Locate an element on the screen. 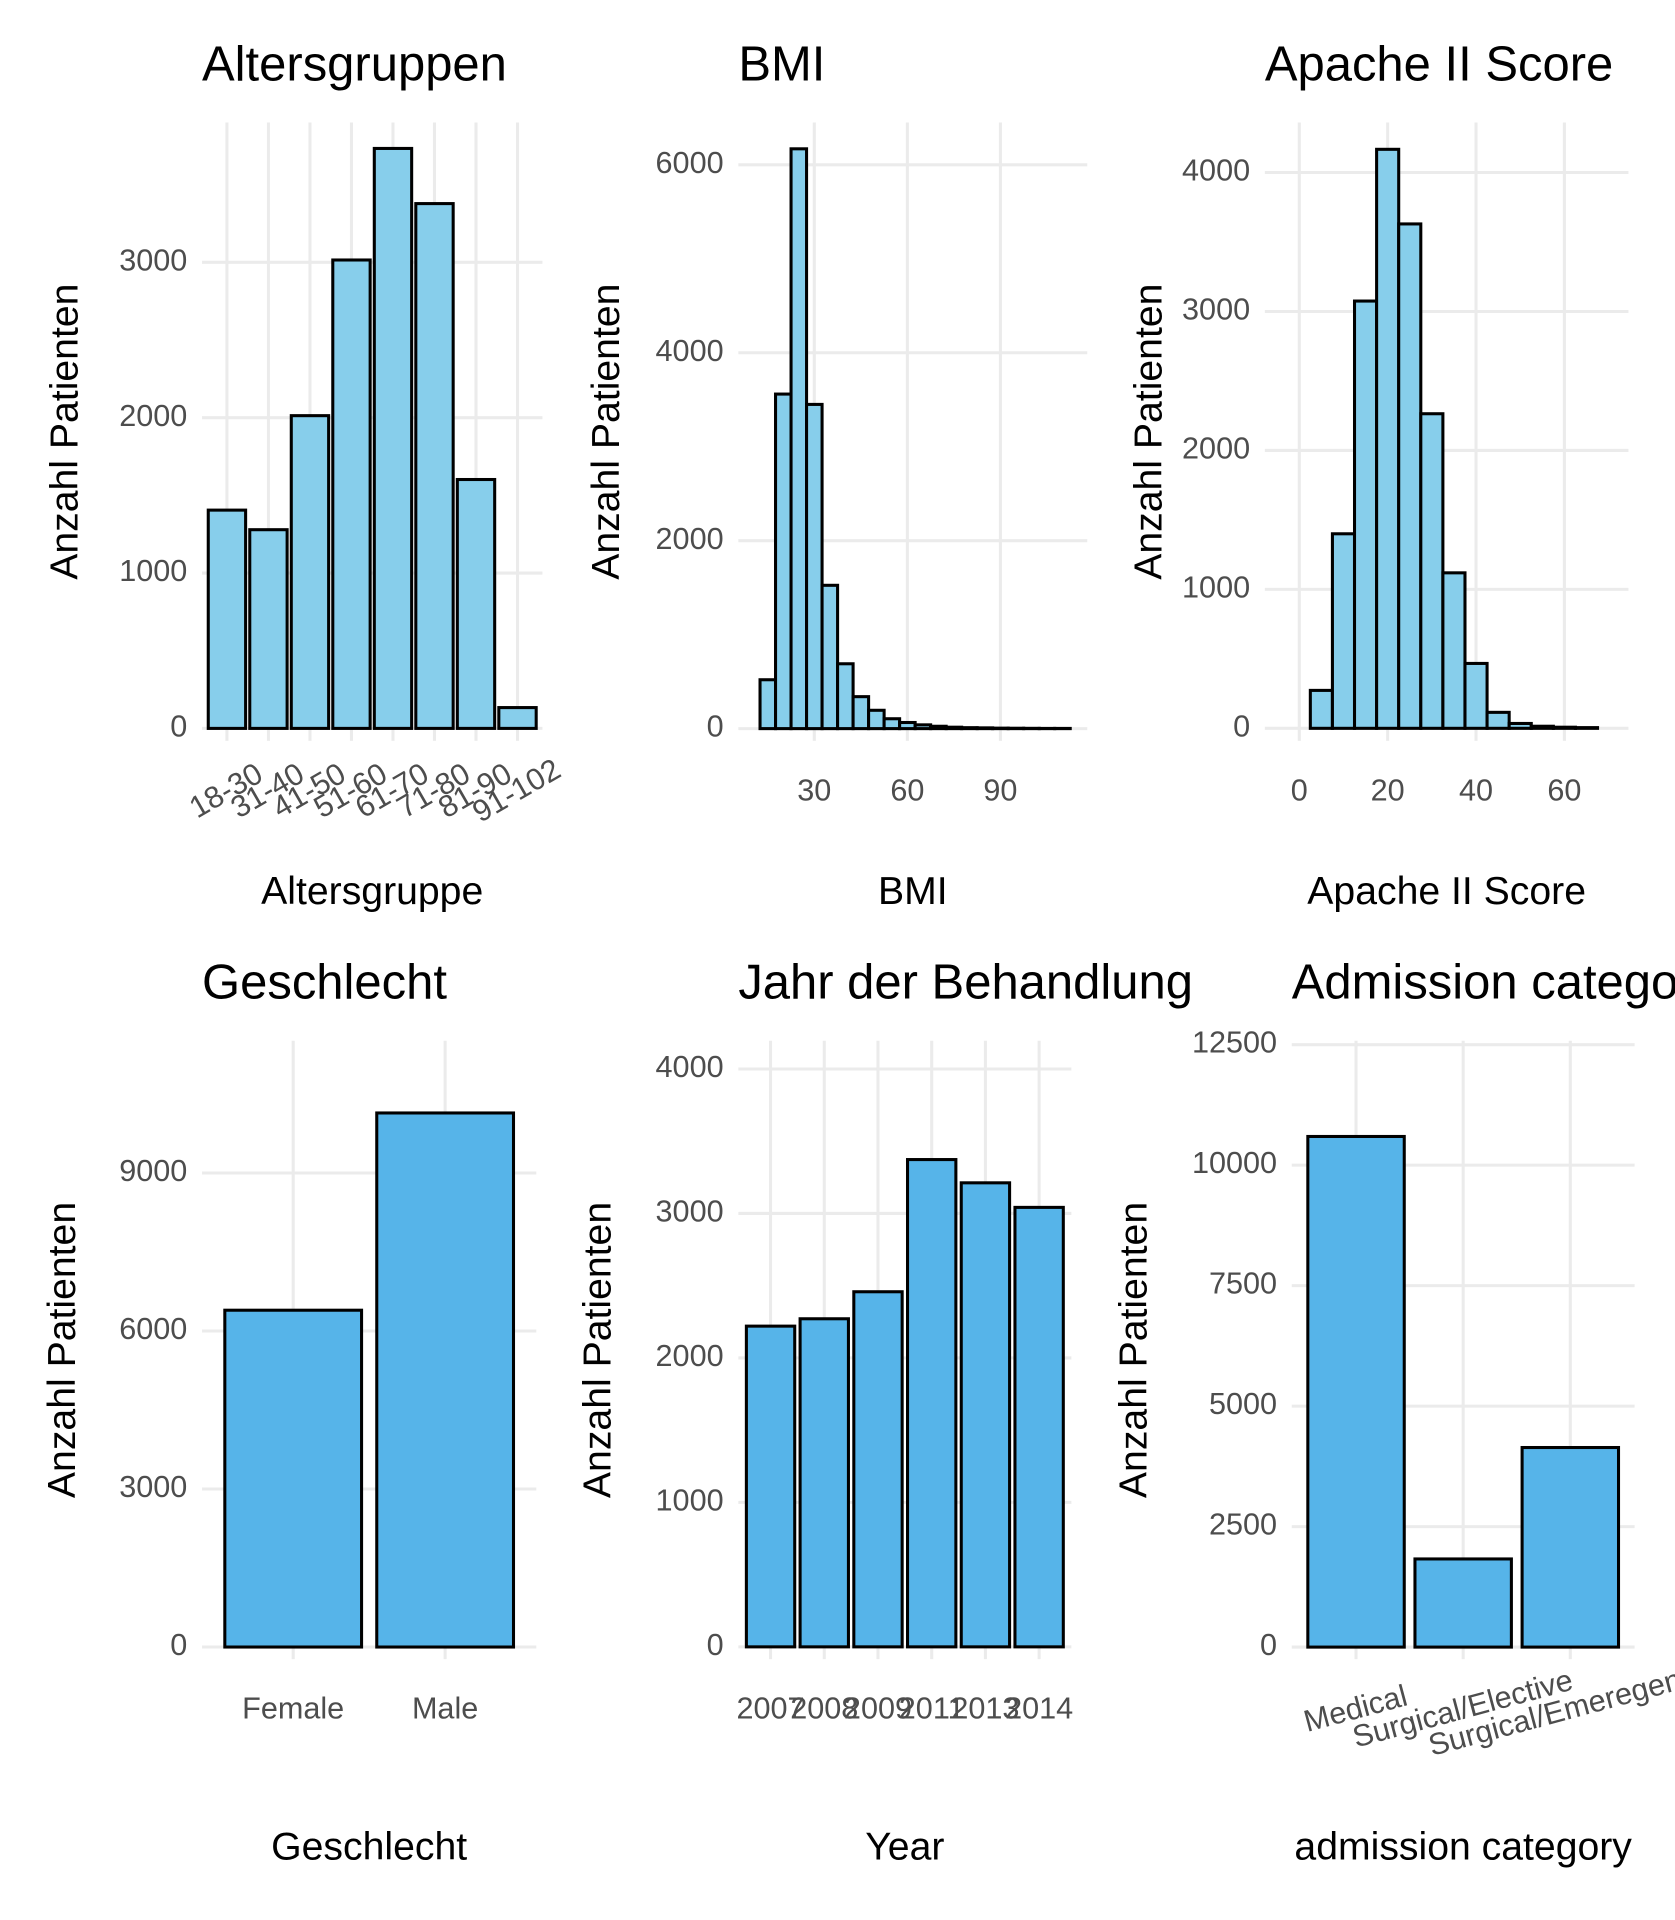 The width and height of the screenshot is (1675, 1920). x-axis-title: Geschlecht is located at coordinates (369, 1846).